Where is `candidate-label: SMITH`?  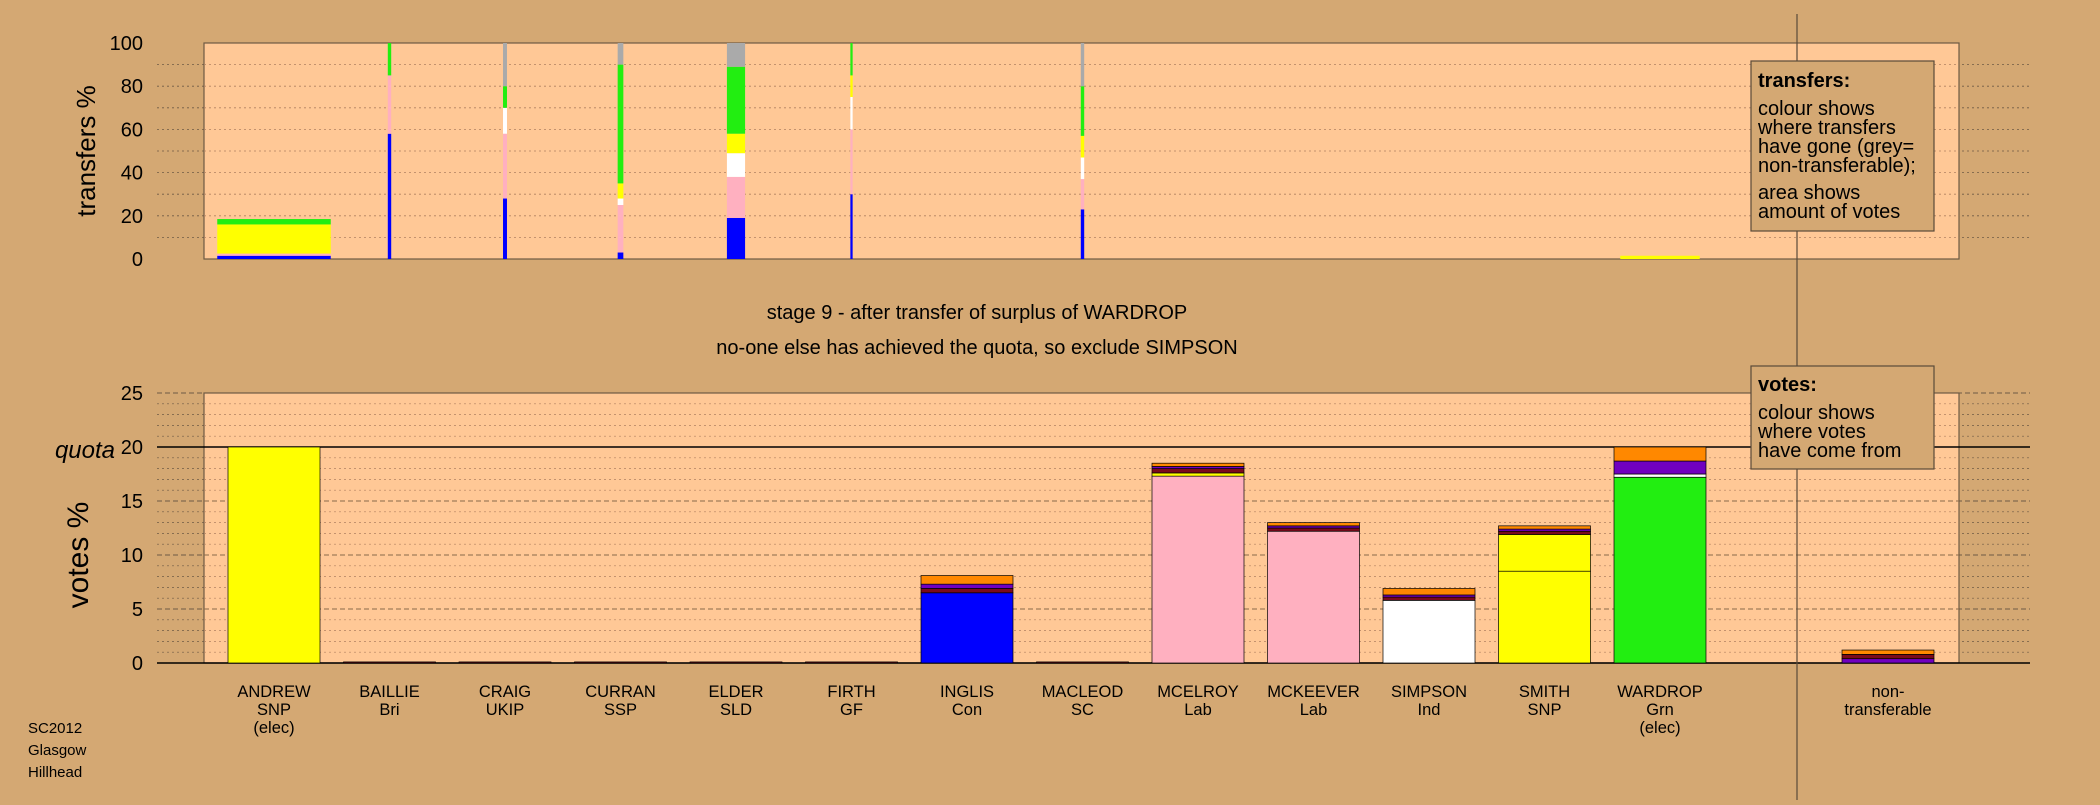 candidate-label: SMITH is located at coordinates (1544, 692).